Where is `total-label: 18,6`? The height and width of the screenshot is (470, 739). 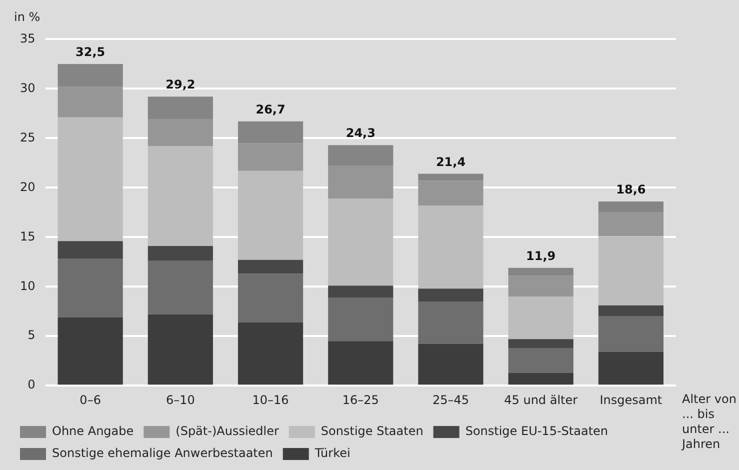 total-label: 18,6 is located at coordinates (631, 189).